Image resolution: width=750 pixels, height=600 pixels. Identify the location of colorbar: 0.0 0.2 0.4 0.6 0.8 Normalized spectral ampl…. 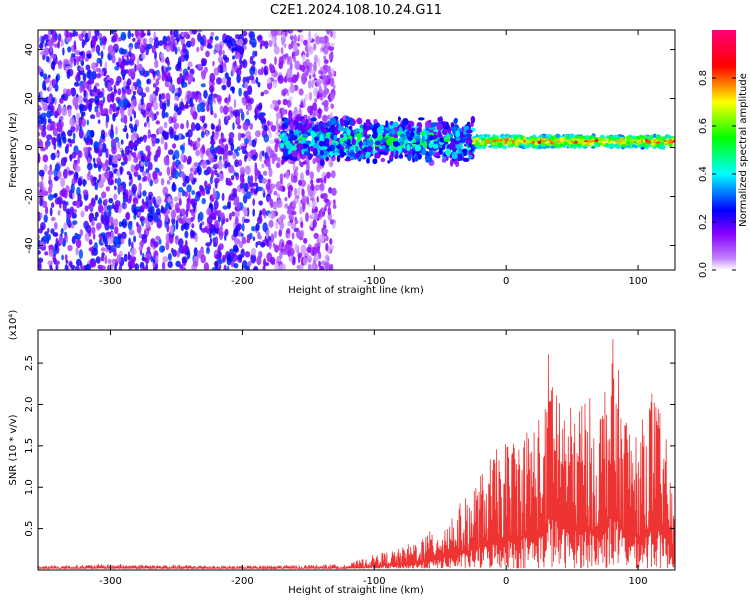
(723, 154).